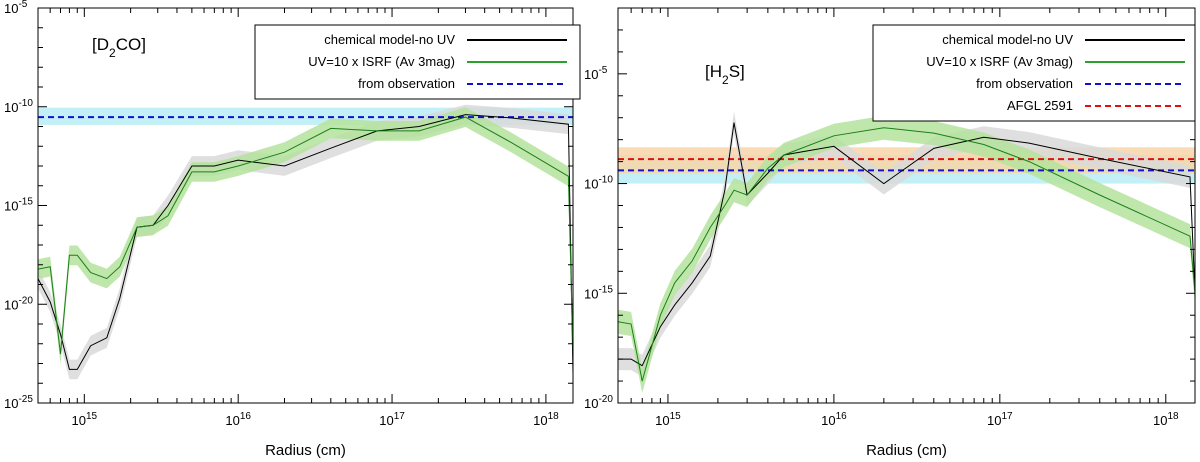 The width and height of the screenshot is (1200, 462). What do you see at coordinates (598, 238) in the screenshot?
I see `y-tick-labels: 10-20 10-15 10-10 10-5` at bounding box center [598, 238].